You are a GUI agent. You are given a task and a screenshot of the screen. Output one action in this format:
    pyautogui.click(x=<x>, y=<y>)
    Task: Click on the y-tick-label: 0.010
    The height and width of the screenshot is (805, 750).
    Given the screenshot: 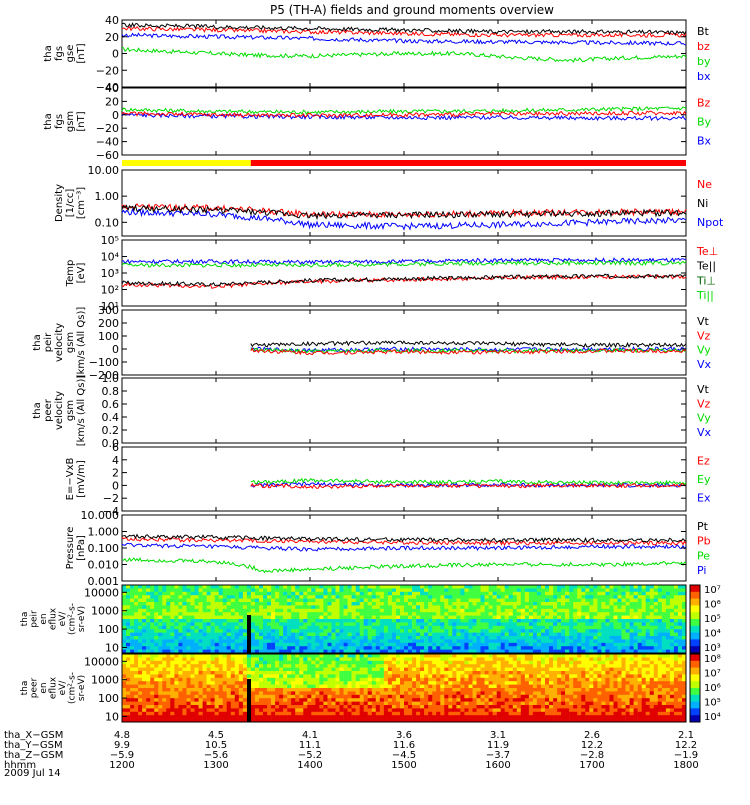 What is the action you would take?
    pyautogui.click(x=104, y=565)
    